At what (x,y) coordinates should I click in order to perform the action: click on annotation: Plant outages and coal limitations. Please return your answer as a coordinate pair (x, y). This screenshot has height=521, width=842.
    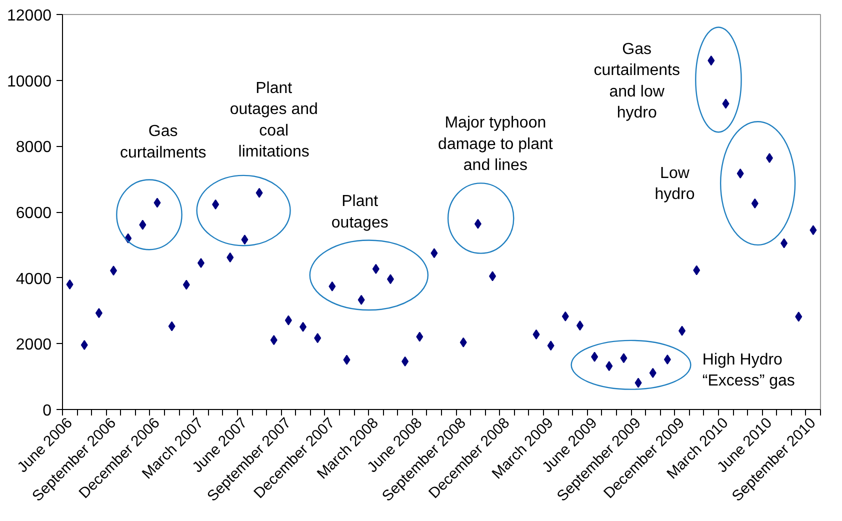
    Looking at the image, I should click on (274, 120).